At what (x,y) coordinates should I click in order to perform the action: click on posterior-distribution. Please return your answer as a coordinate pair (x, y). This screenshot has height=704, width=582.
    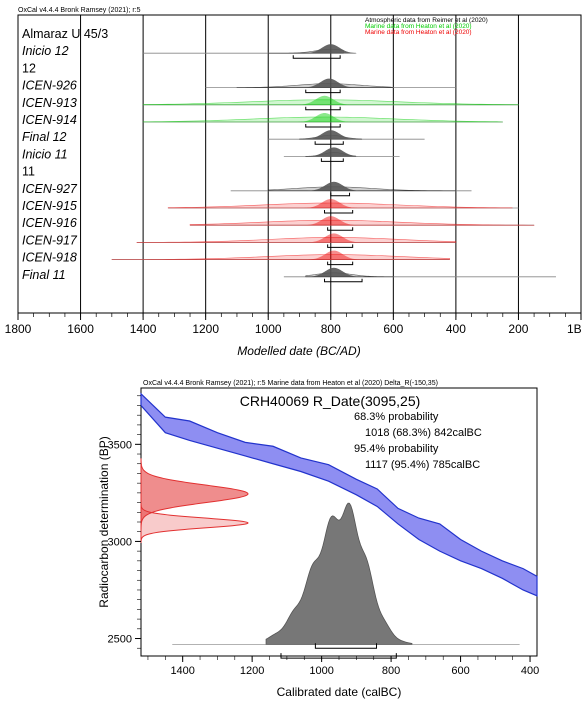
    Looking at the image, I should click on (339, 573).